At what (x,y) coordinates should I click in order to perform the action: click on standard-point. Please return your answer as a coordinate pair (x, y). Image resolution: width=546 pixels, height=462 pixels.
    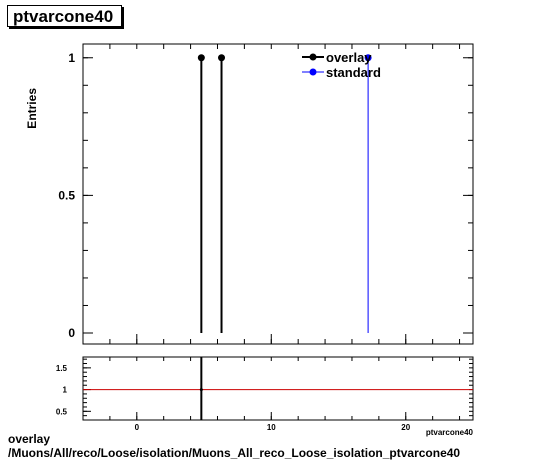
    Looking at the image, I should click on (368, 58).